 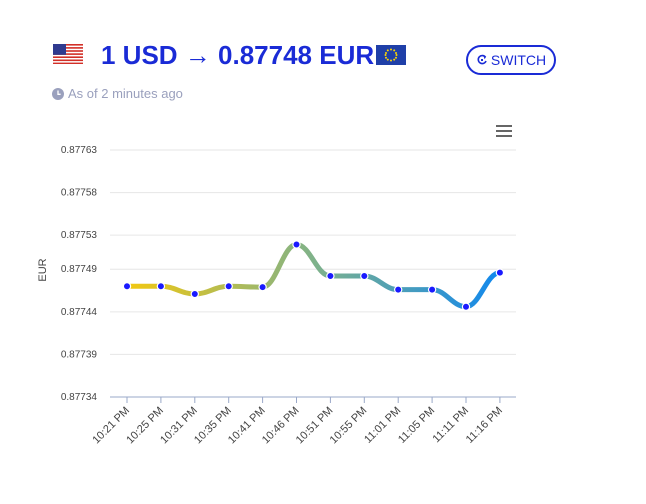 I want to click on as-of-status: As of 2 minutes ago, so click(x=117, y=93).